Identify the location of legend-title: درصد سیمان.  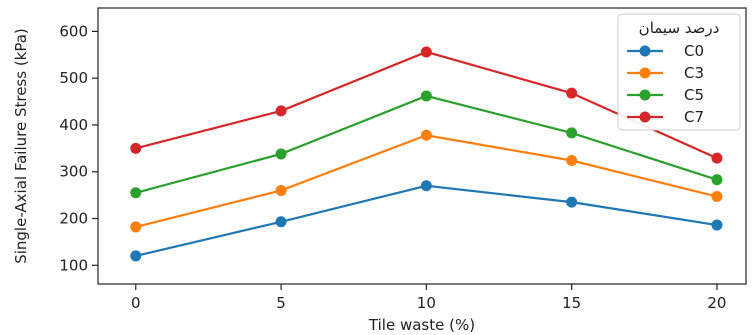
(679, 28).